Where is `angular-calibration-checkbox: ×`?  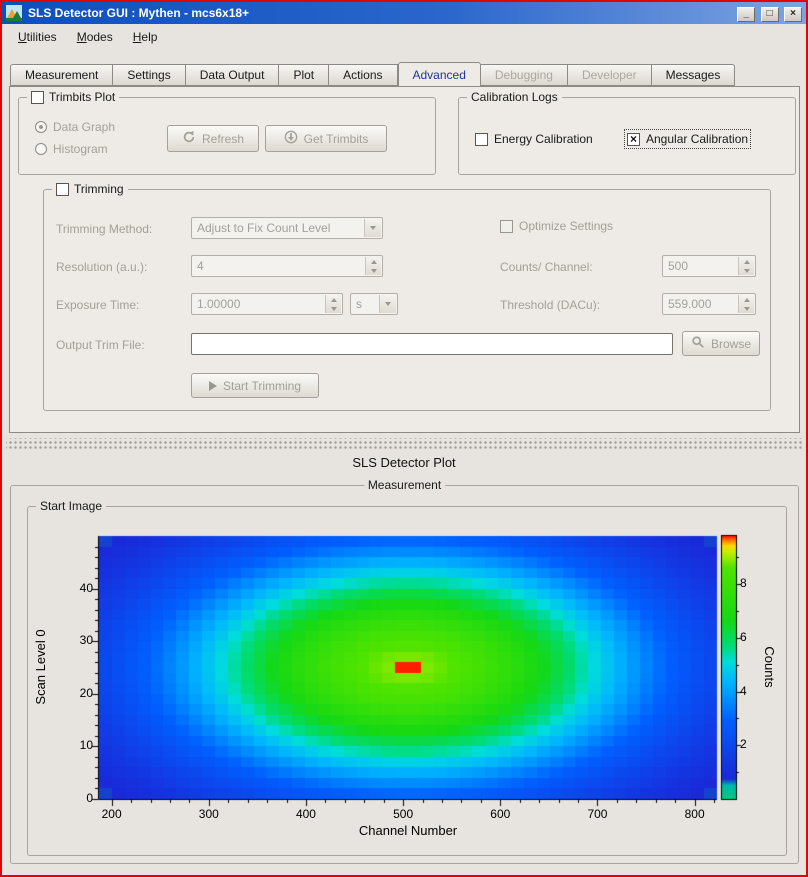
angular-calibration-checkbox: × is located at coordinates (633, 138).